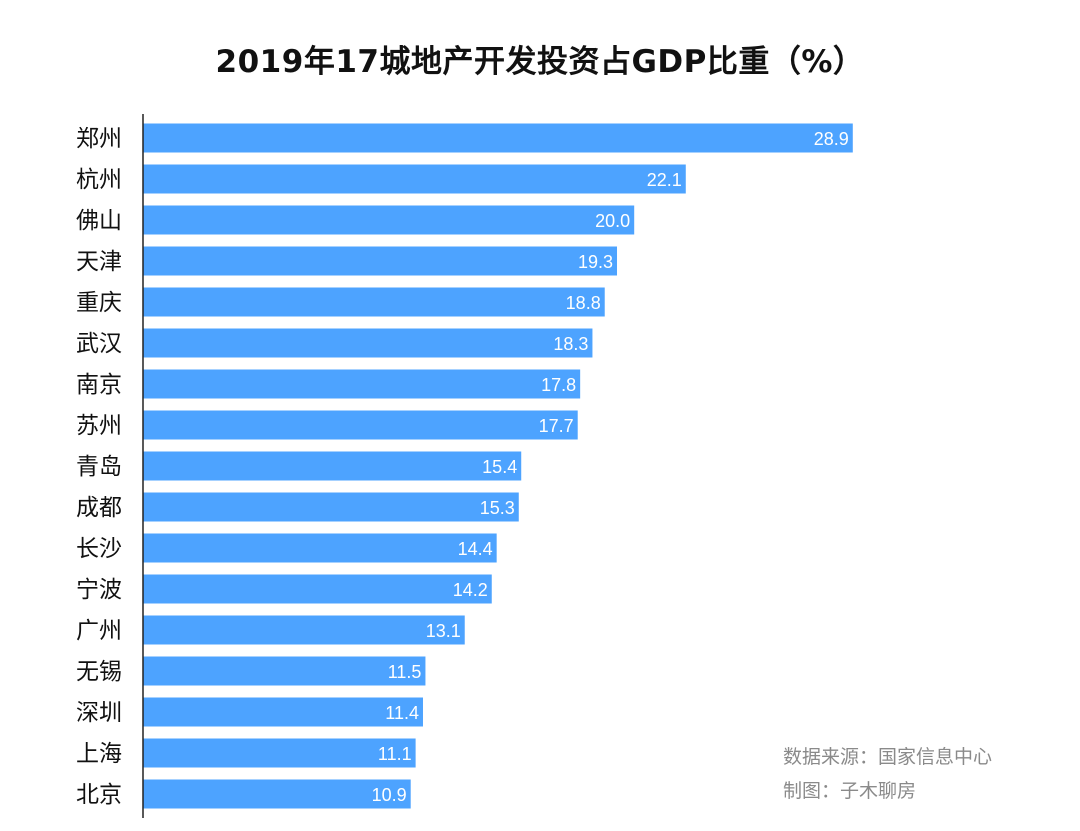  What do you see at coordinates (99, 754) in the screenshot?
I see `category-label: 上海` at bounding box center [99, 754].